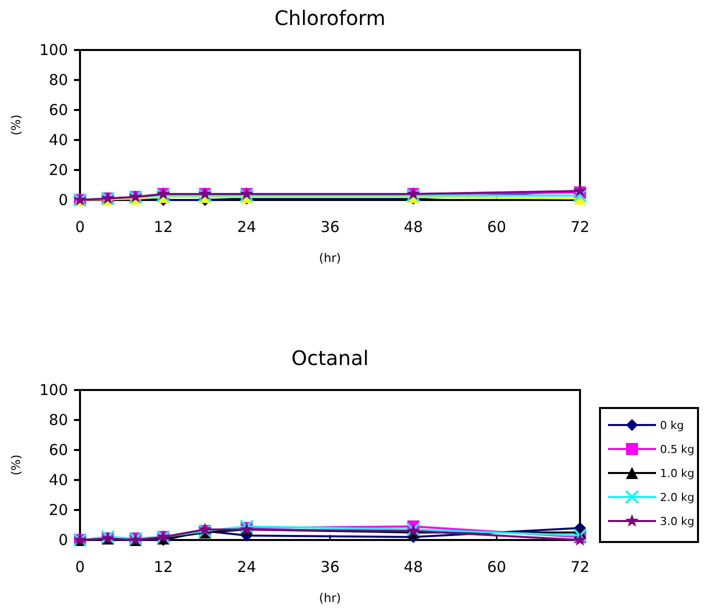  I want to click on chart-title: Chloroform, so click(330, 18).